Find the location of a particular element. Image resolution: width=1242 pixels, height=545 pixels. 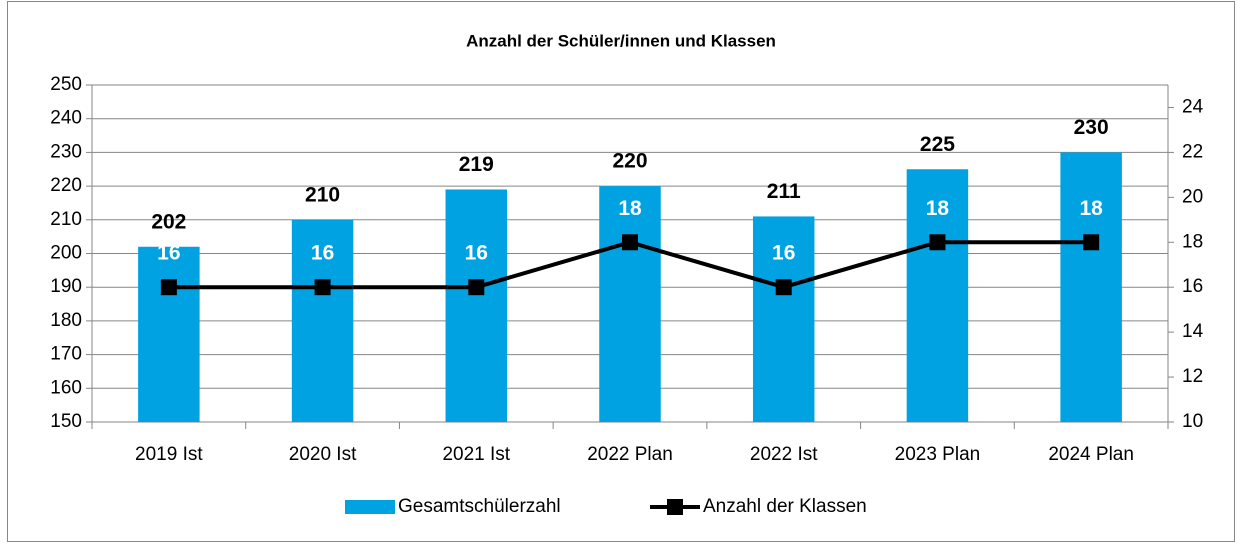

y2-tick-label: 12 is located at coordinates (1192, 376).